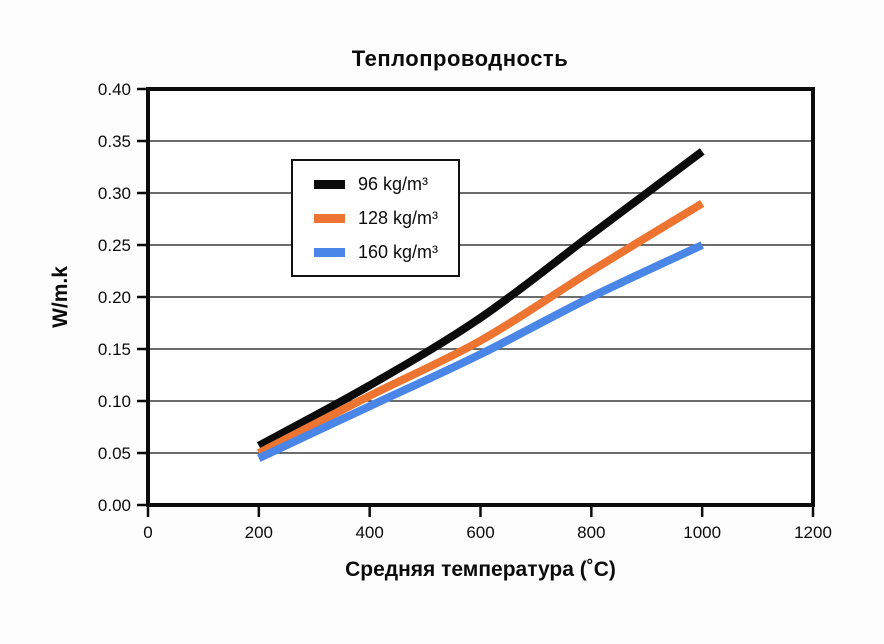  I want to click on x-axis-label: Средняя температура (˚C), so click(480, 569).